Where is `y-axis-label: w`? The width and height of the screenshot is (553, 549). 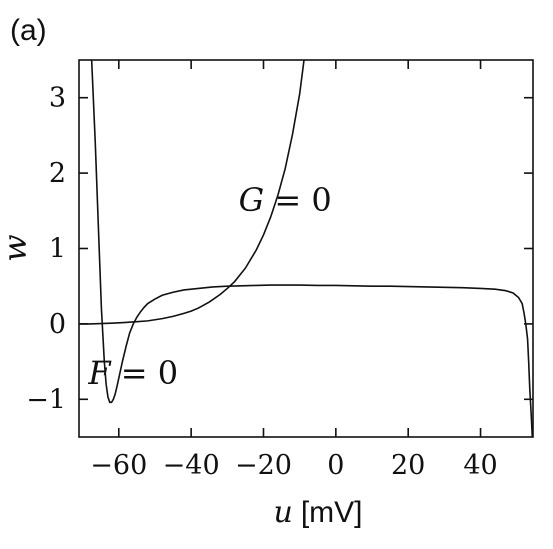
y-axis-label: w is located at coordinates (17, 247).